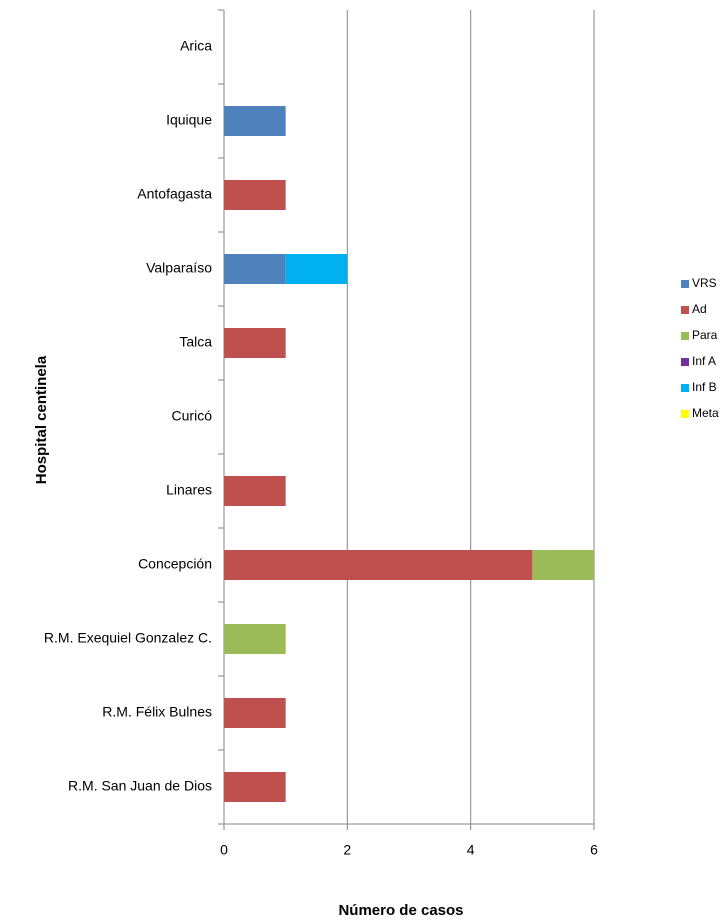  I want to click on x-axis-label: Número de casos, so click(400, 910).